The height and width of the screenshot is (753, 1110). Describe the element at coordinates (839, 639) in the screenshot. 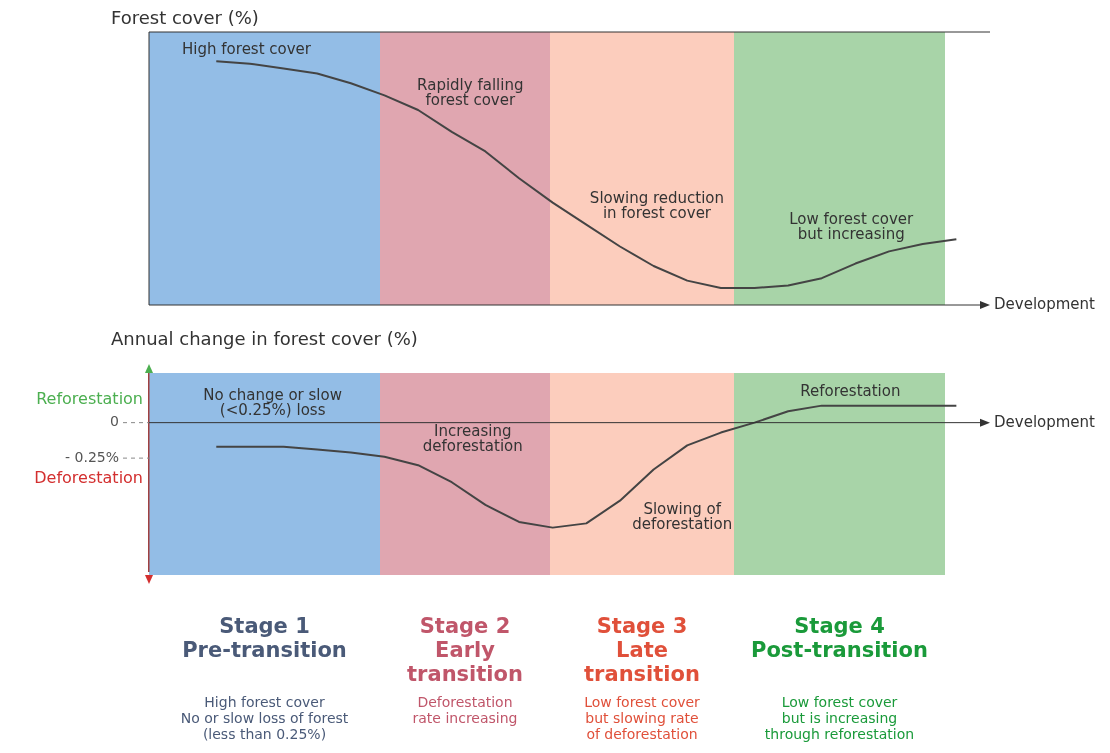

I see `text: Stage 4 Post-transition` at that location.